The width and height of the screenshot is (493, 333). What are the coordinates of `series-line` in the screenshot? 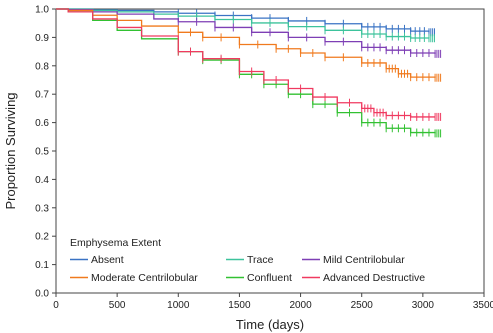 It's located at (243, 23).